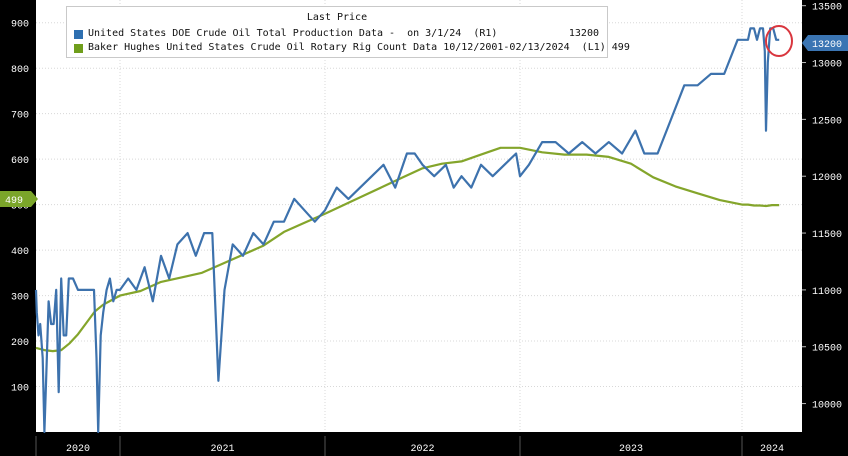 This screenshot has height=456, width=848. What do you see at coordinates (827, 8) in the screenshot?
I see `right-tick-label: 13500` at bounding box center [827, 8].